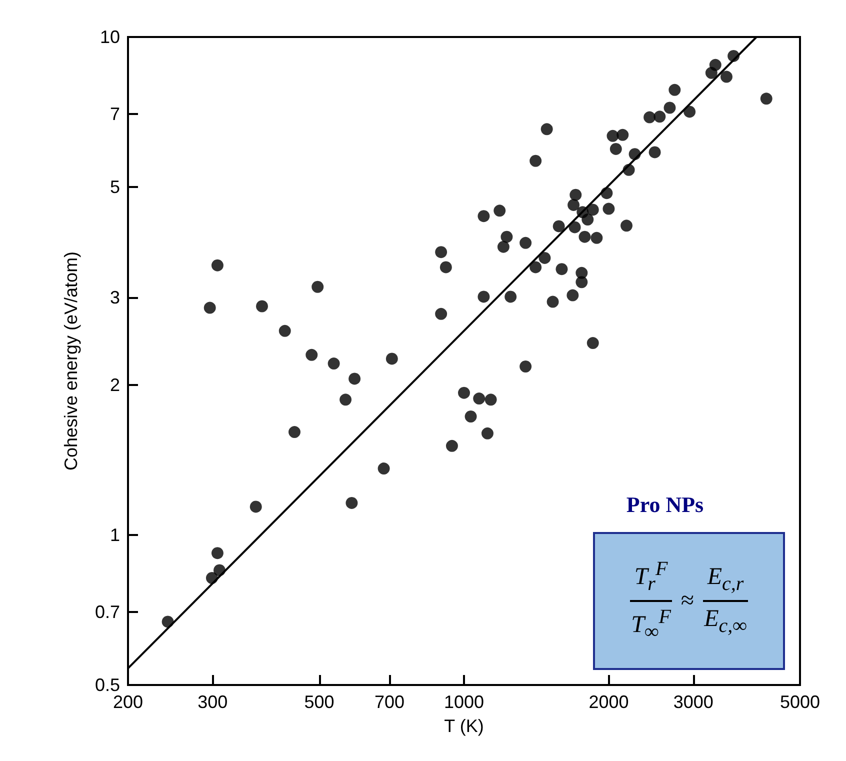 Image resolution: width=846 pixels, height=761 pixels. I want to click on x-tick-label: 700, so click(389, 702).